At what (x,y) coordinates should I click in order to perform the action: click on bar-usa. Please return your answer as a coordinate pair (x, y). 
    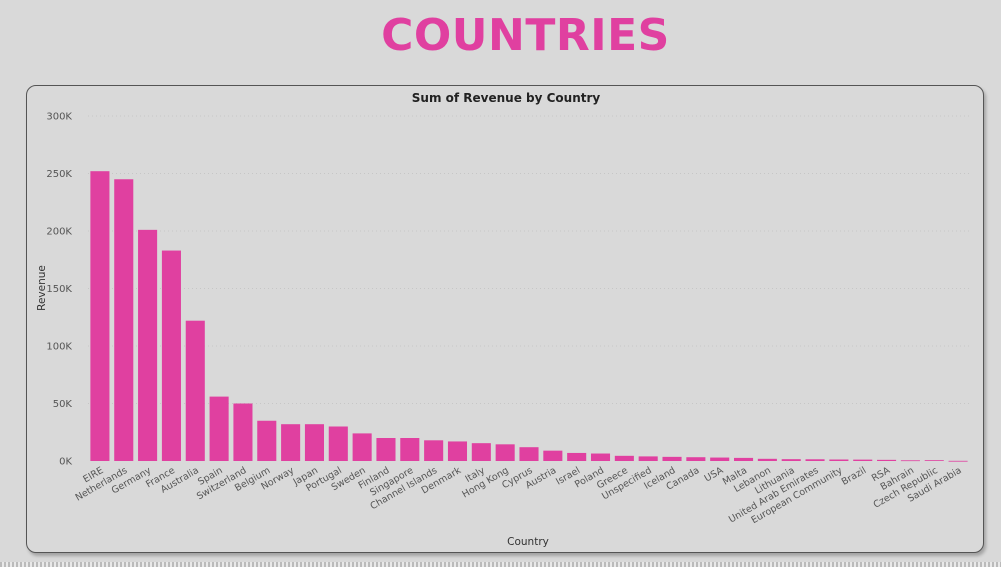
    Looking at the image, I should click on (720, 459).